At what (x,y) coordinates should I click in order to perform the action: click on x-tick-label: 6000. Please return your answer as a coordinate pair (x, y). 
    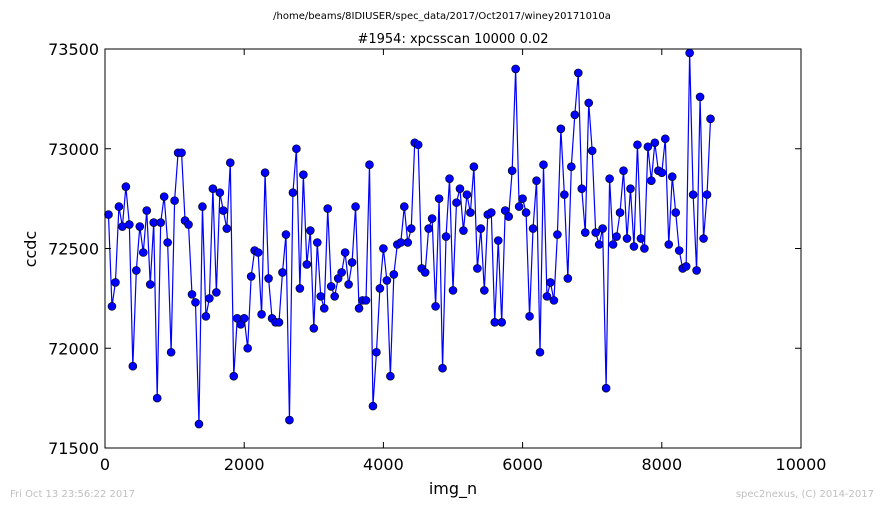
    Looking at the image, I should click on (522, 464).